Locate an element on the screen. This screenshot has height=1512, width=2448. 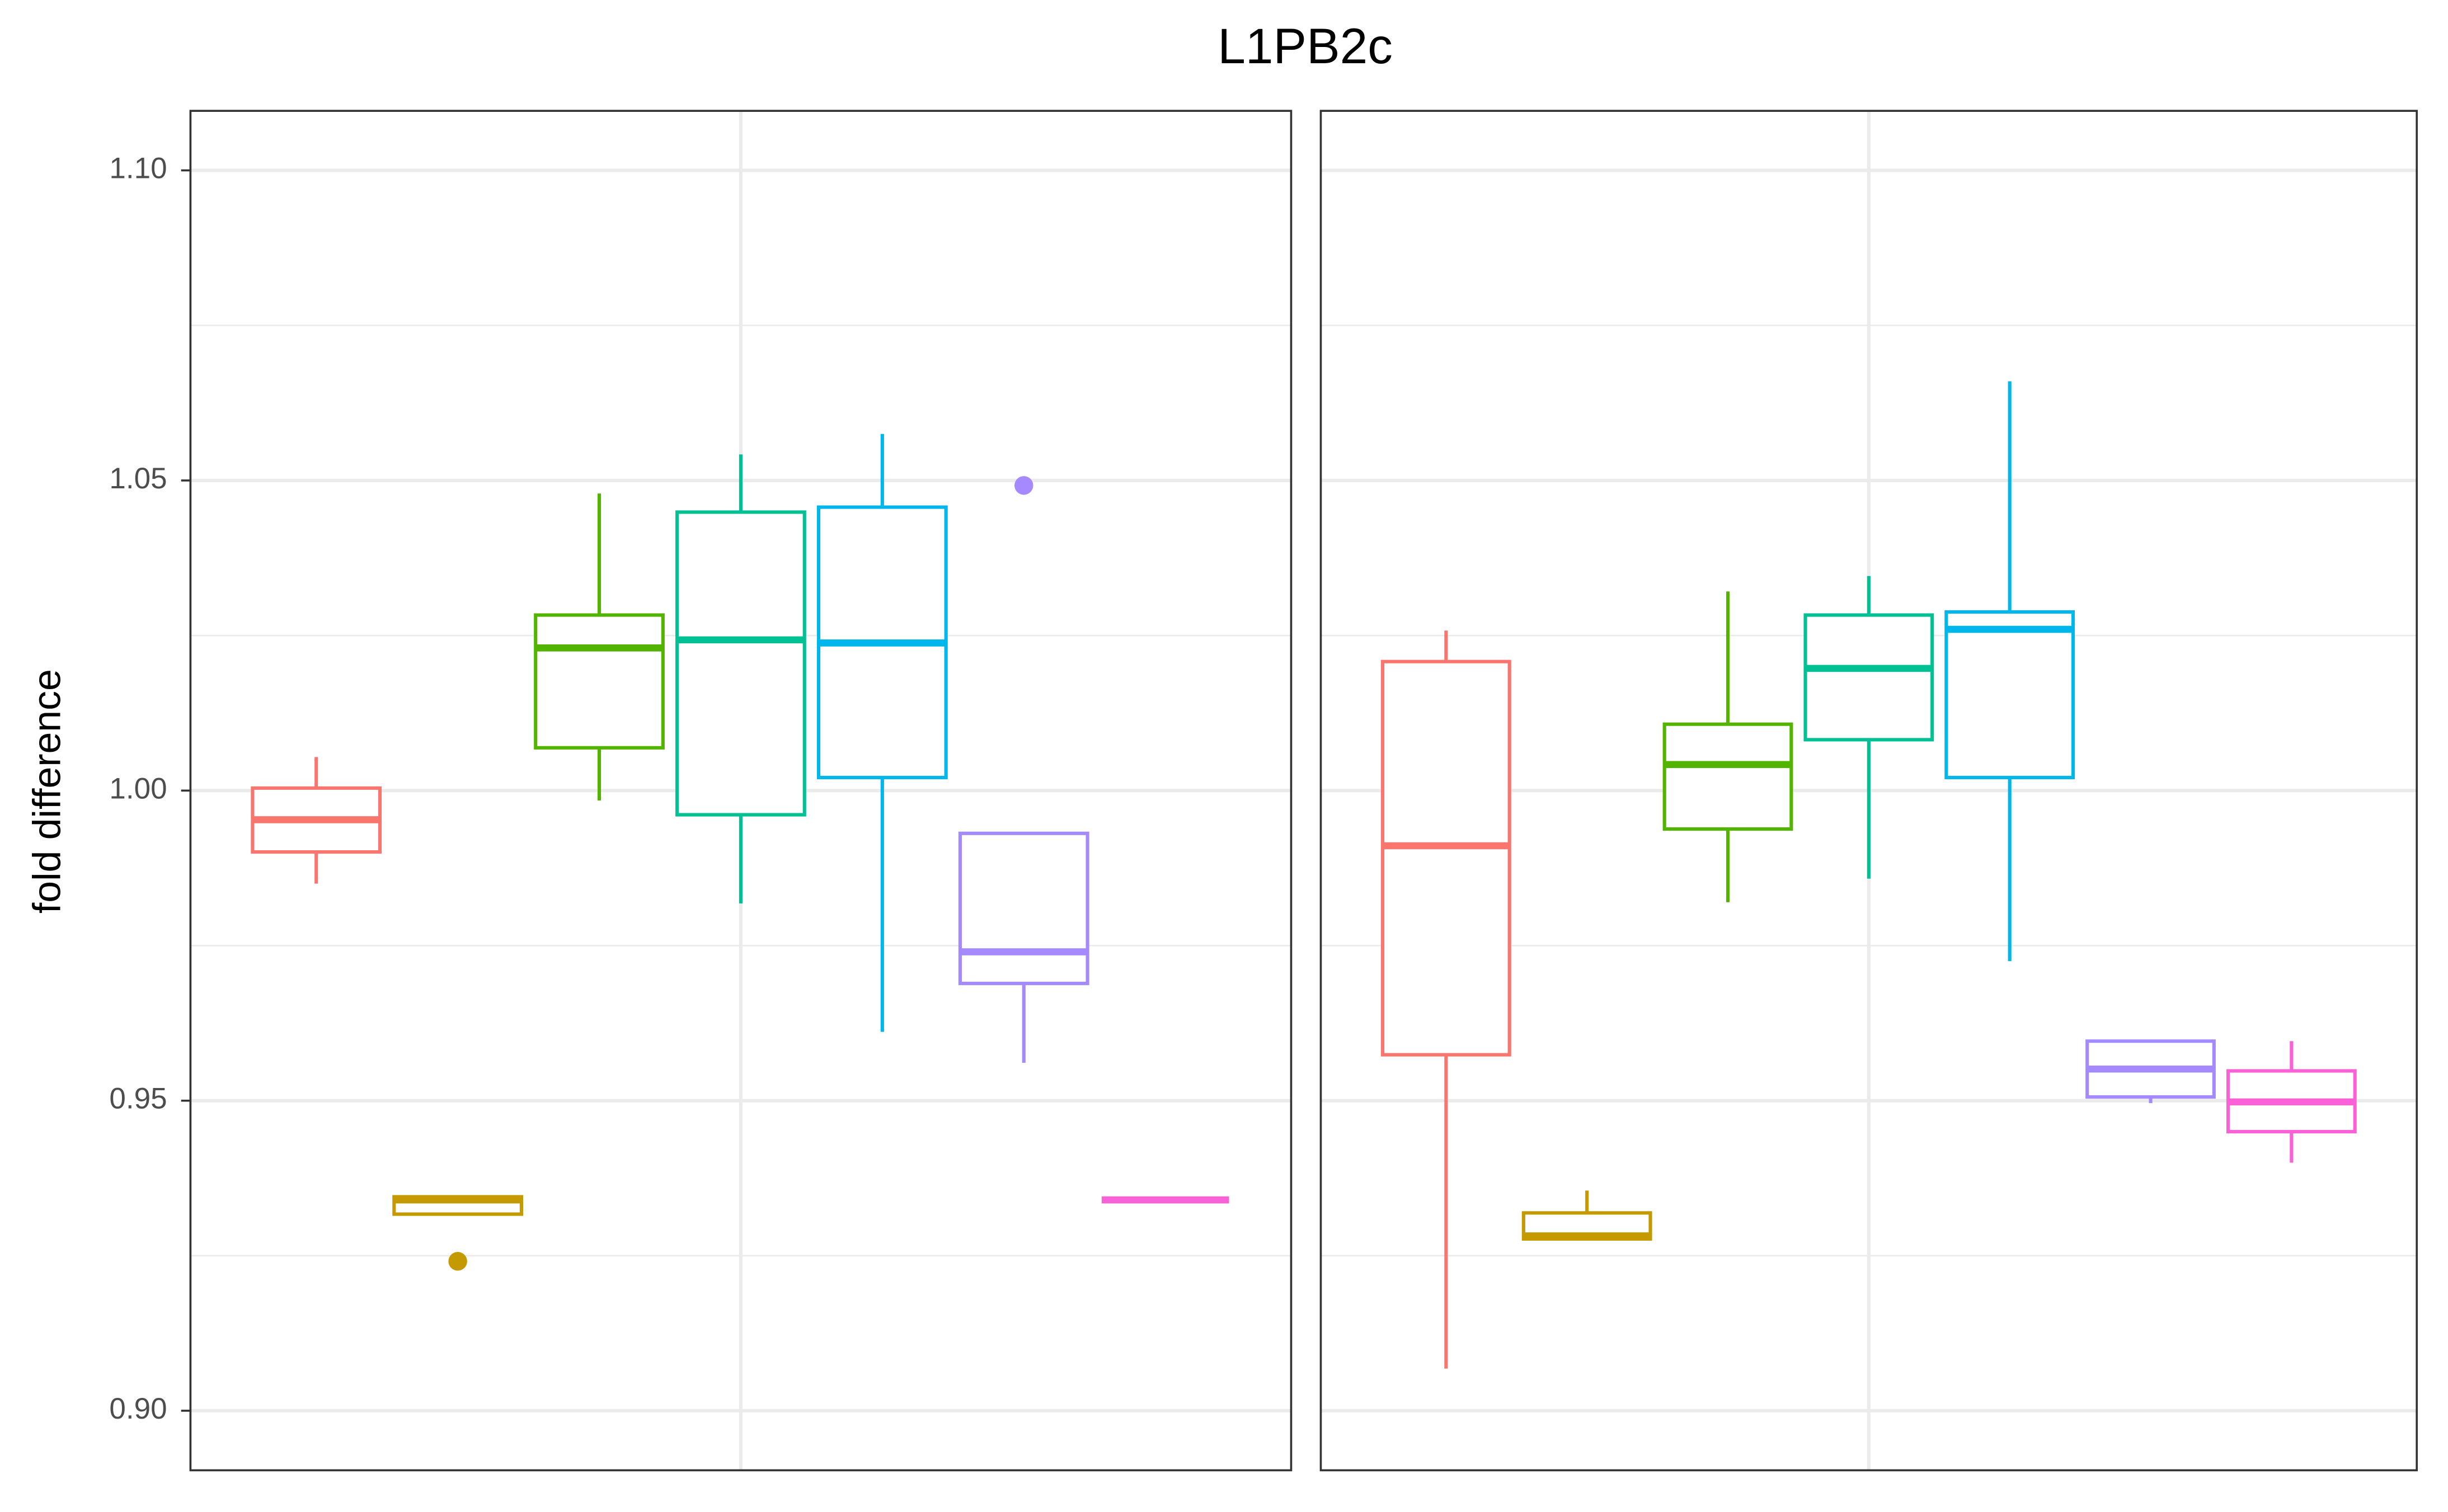
y-axis-label: fold difference is located at coordinates (47, 791).